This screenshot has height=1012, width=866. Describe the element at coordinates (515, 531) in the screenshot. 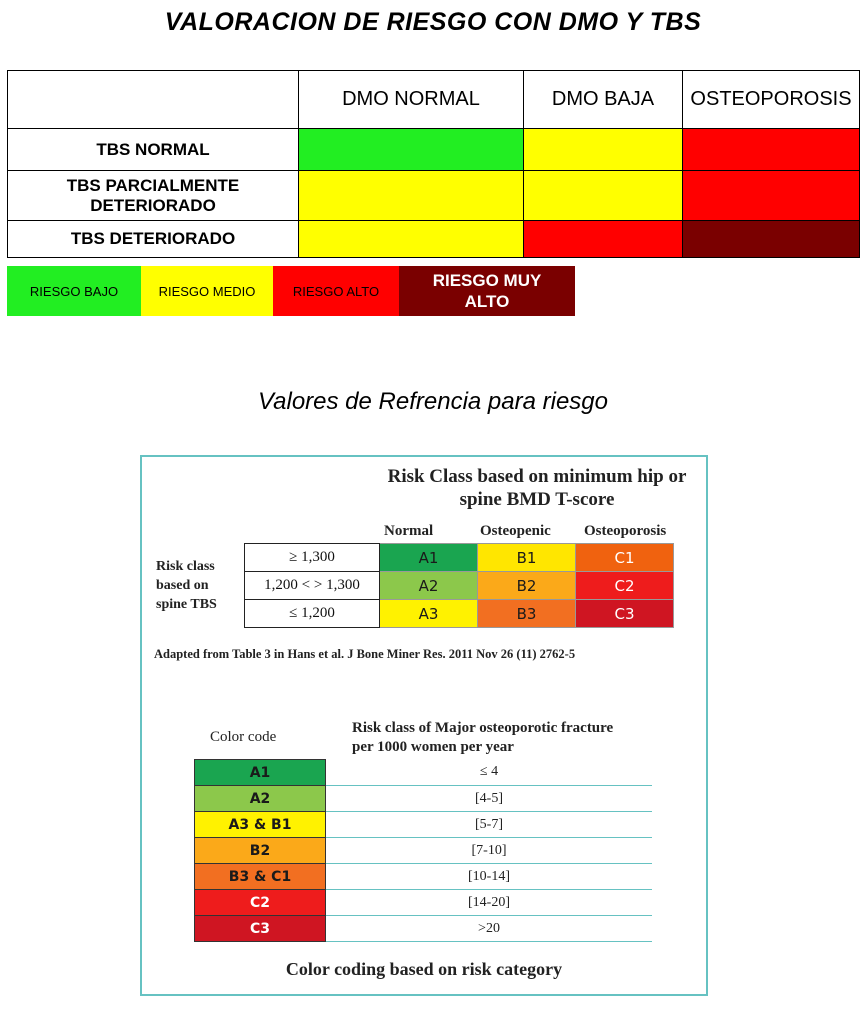

I see `column-header-osteopenic: Osteopenic` at that location.